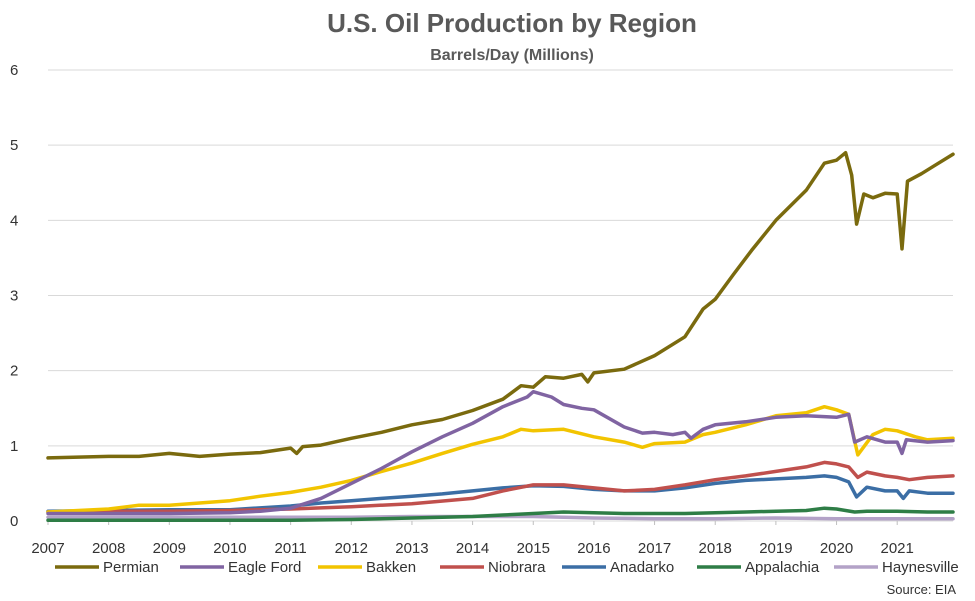  What do you see at coordinates (836, 548) in the screenshot?
I see `x-tick-label-2020: 2020` at bounding box center [836, 548].